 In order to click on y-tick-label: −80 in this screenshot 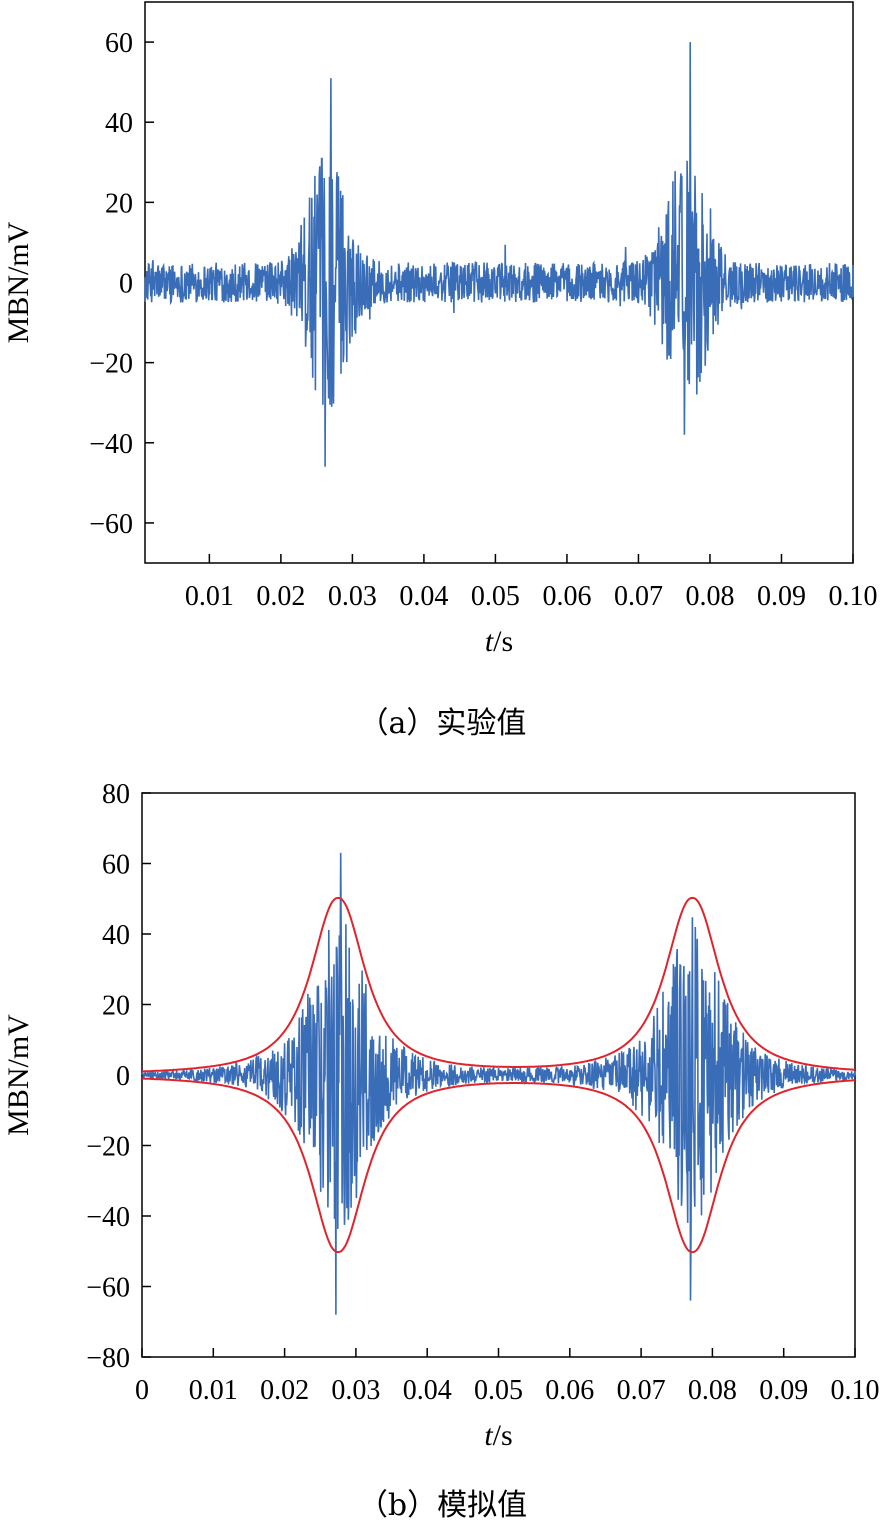, I will do `click(108, 1358)`.